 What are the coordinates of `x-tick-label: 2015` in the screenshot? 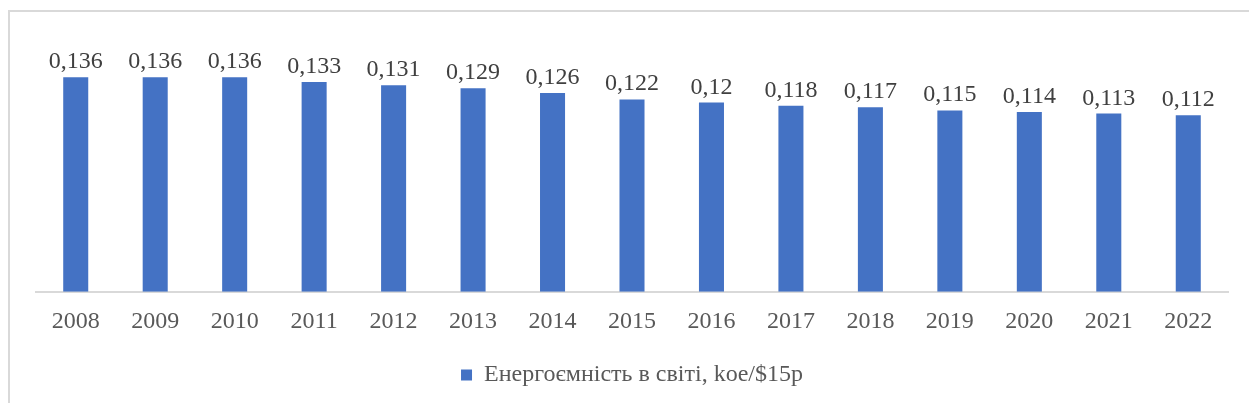 It's located at (632, 320).